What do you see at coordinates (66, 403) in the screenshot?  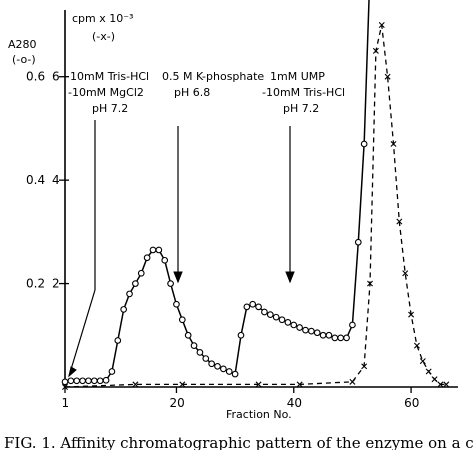 I see `x-tick-label: 1` at bounding box center [66, 403].